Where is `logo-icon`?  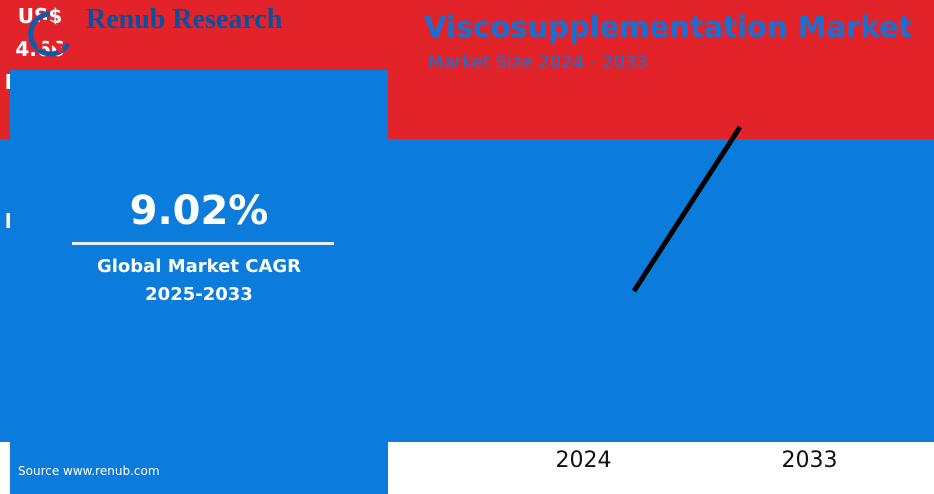 logo-icon is located at coordinates (49, 34).